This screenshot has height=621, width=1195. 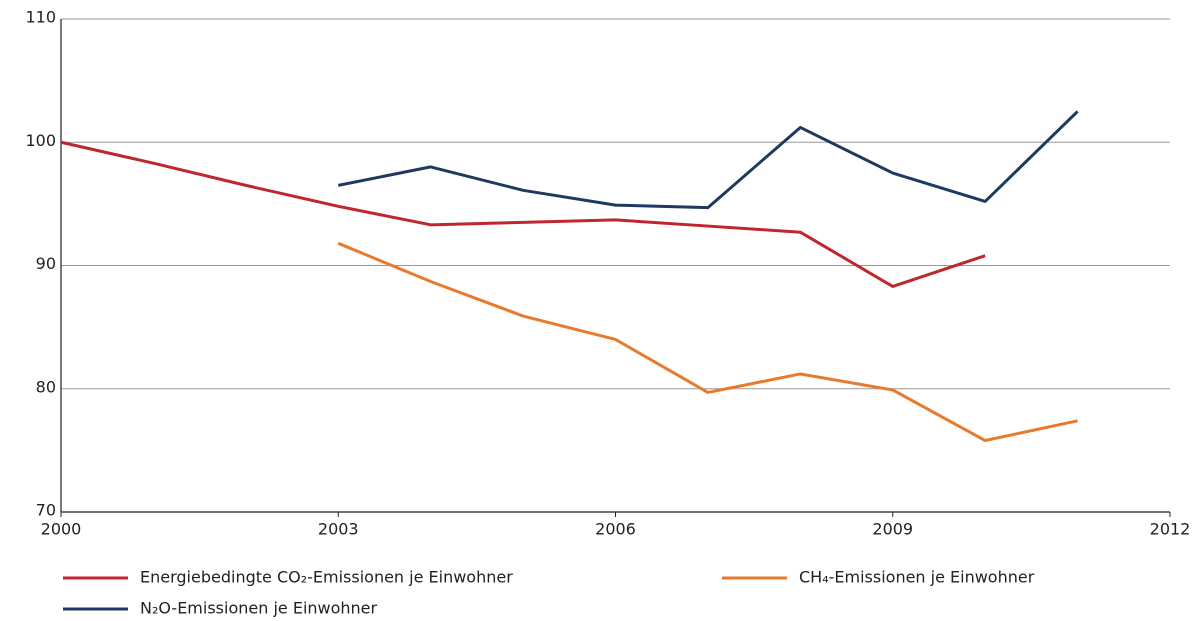 What do you see at coordinates (338, 529) in the screenshot?
I see `x-tick-label: 2003` at bounding box center [338, 529].